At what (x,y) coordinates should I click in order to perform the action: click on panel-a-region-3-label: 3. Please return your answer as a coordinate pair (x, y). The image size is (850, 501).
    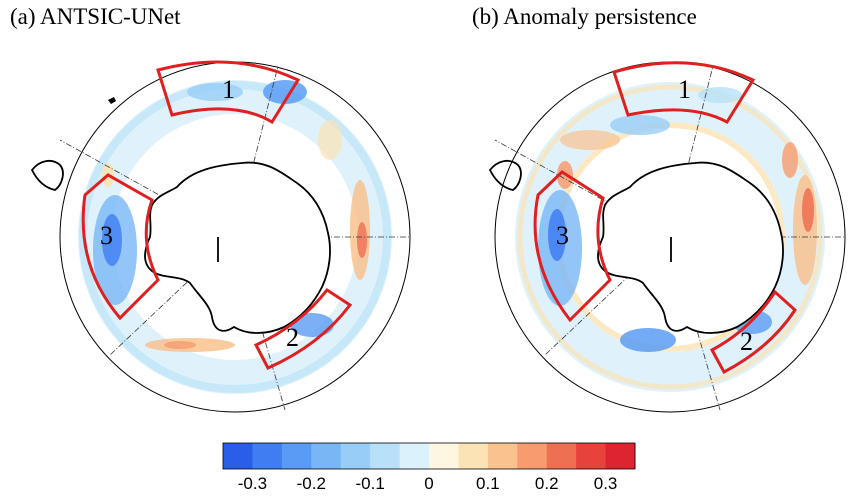
    Looking at the image, I should click on (106, 235).